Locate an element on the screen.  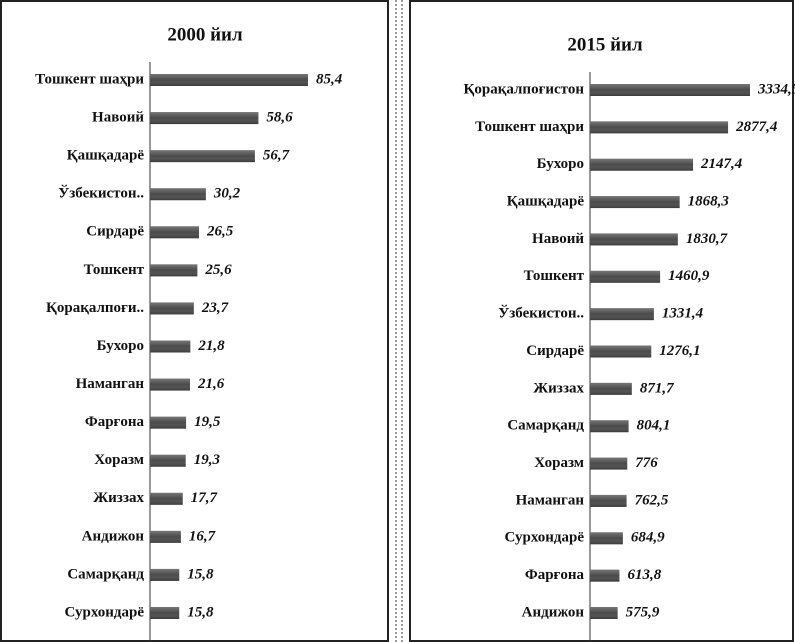
value-label: 58,6 is located at coordinates (279, 118).